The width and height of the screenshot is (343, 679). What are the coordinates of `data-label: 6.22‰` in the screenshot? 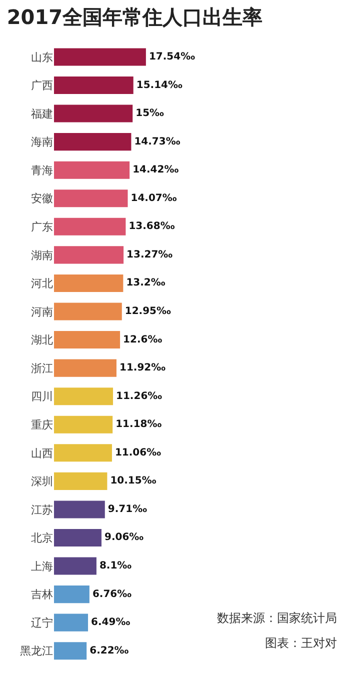 It's located at (110, 650).